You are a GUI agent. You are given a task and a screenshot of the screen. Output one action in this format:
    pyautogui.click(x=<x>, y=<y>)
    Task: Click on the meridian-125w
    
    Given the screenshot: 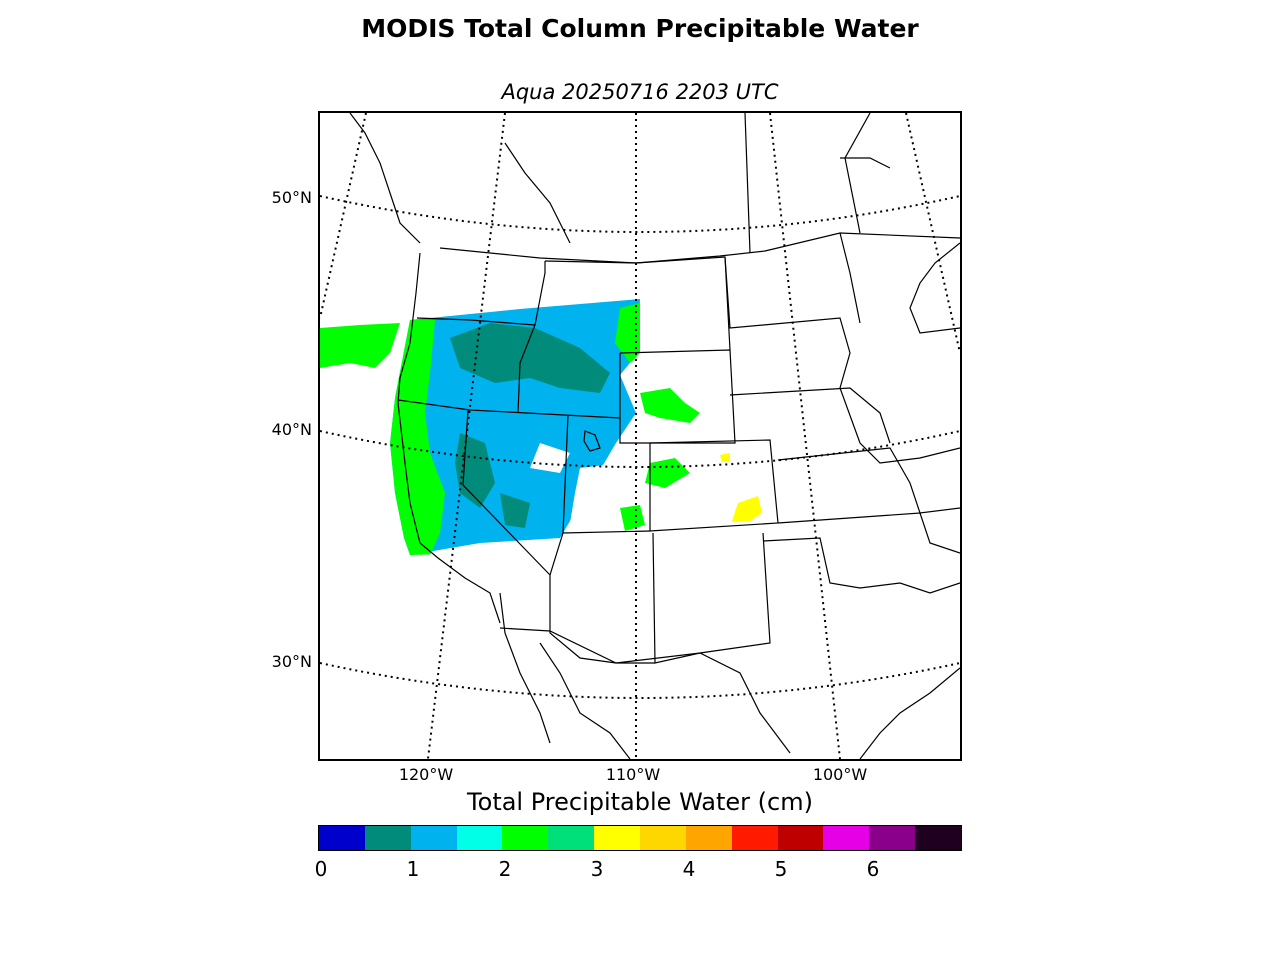 What is the action you would take?
    pyautogui.click(x=343, y=216)
    